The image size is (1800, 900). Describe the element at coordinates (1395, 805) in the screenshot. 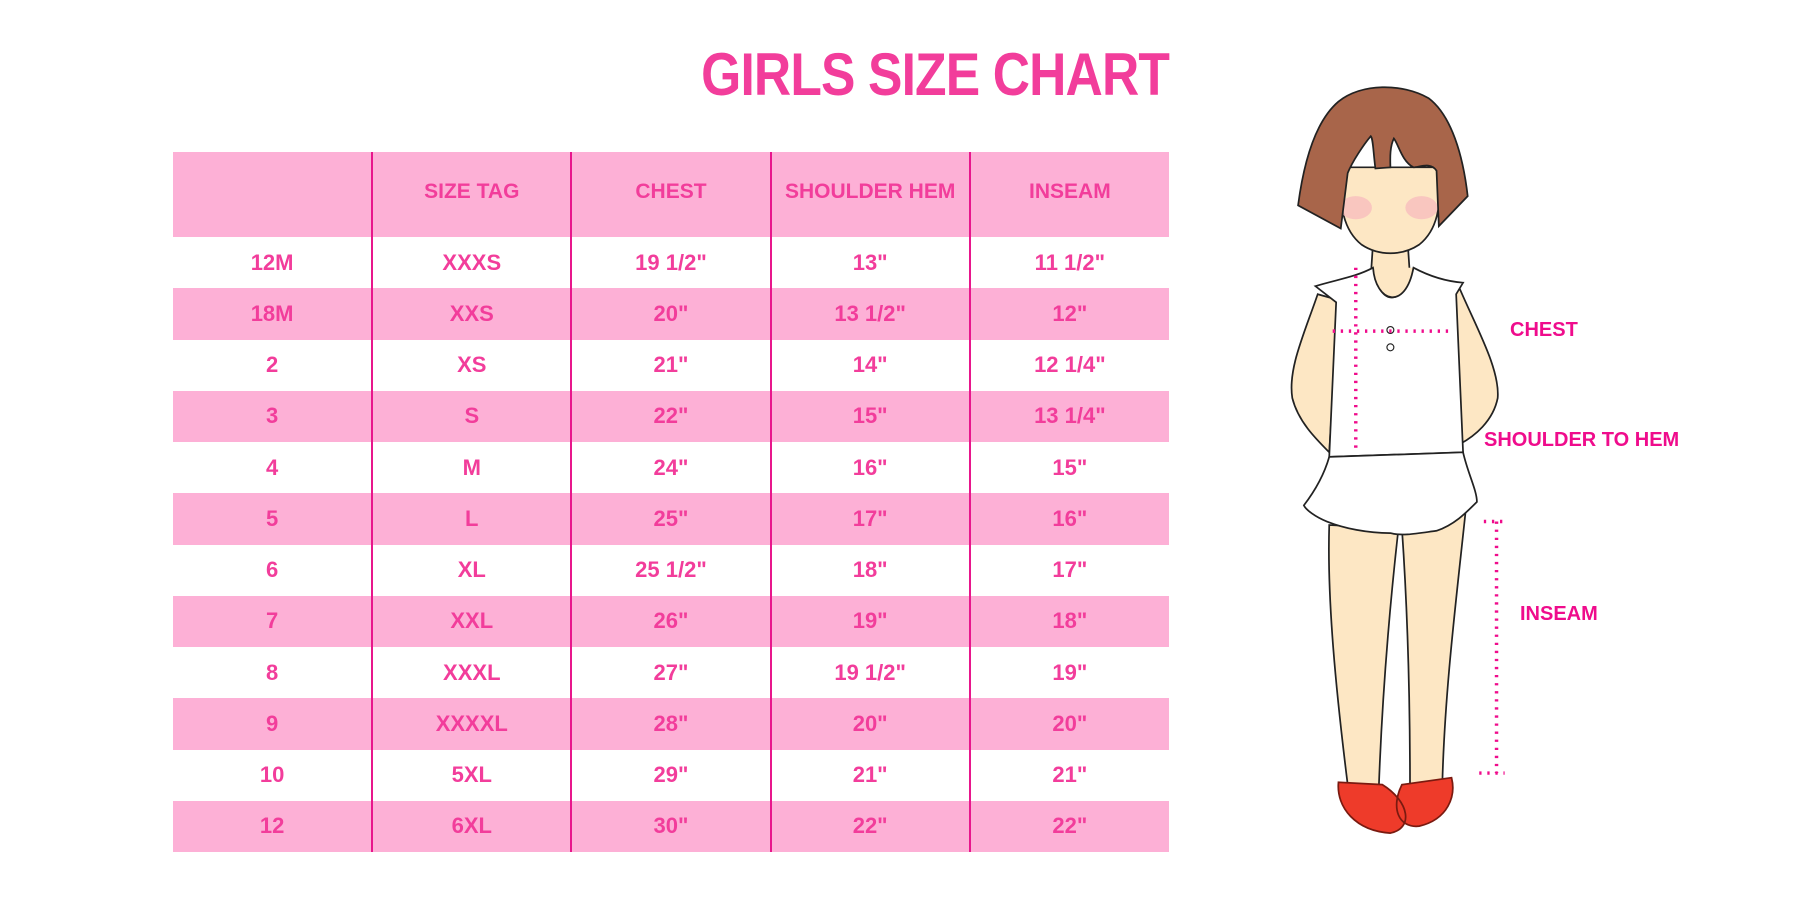

I see `shoes` at that location.